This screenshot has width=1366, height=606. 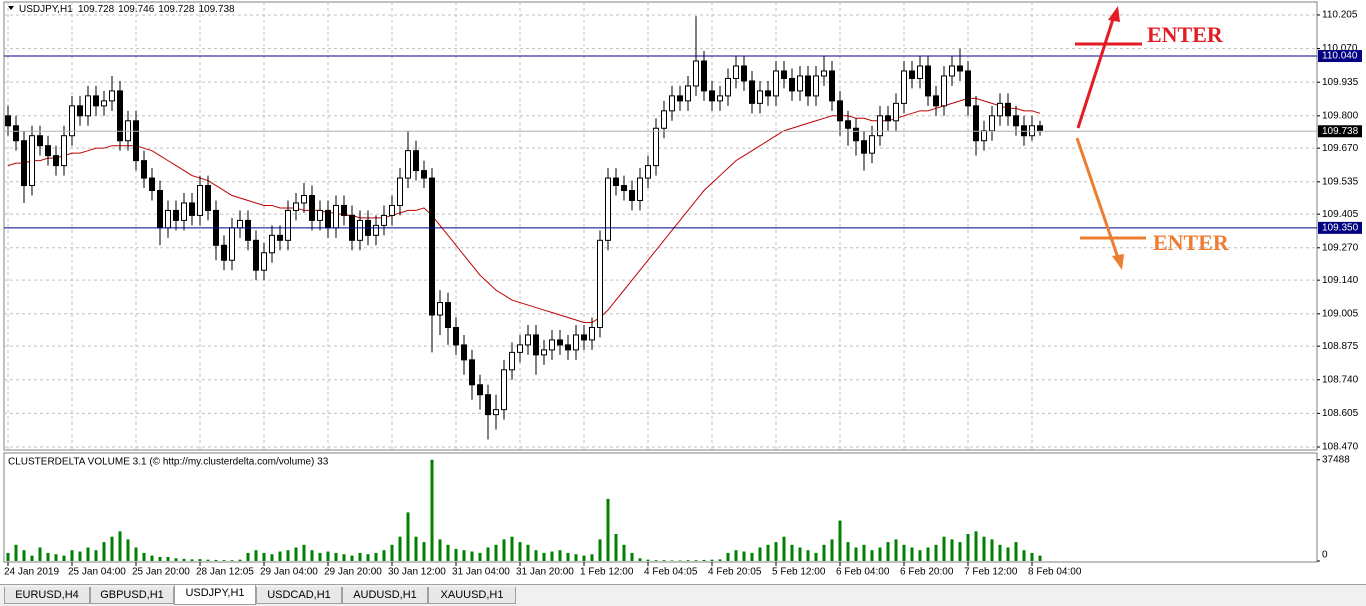 What do you see at coordinates (215, 595) in the screenshot?
I see `tab-active: USDJPY,H1` at bounding box center [215, 595].